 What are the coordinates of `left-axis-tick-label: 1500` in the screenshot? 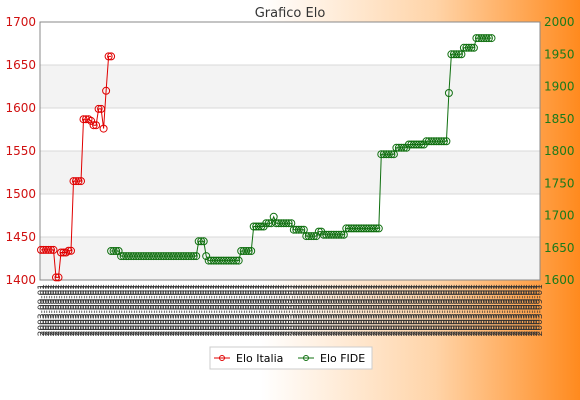 It's located at (20, 194).